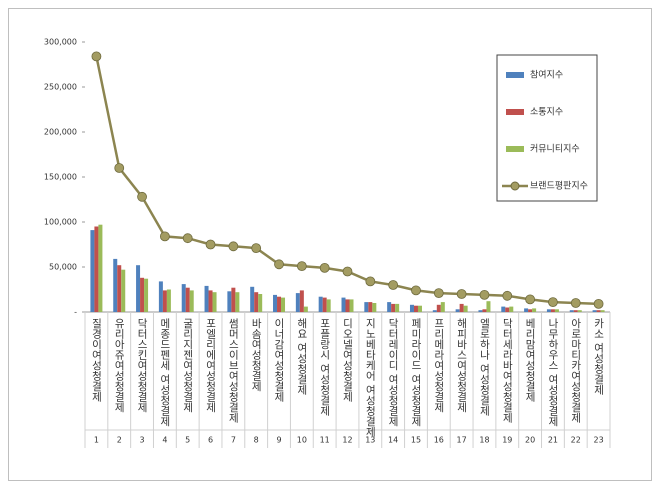  What do you see at coordinates (439, 365) in the screenshot?
I see `x-tick-label: 프리메라여성청결제` at bounding box center [439, 365].